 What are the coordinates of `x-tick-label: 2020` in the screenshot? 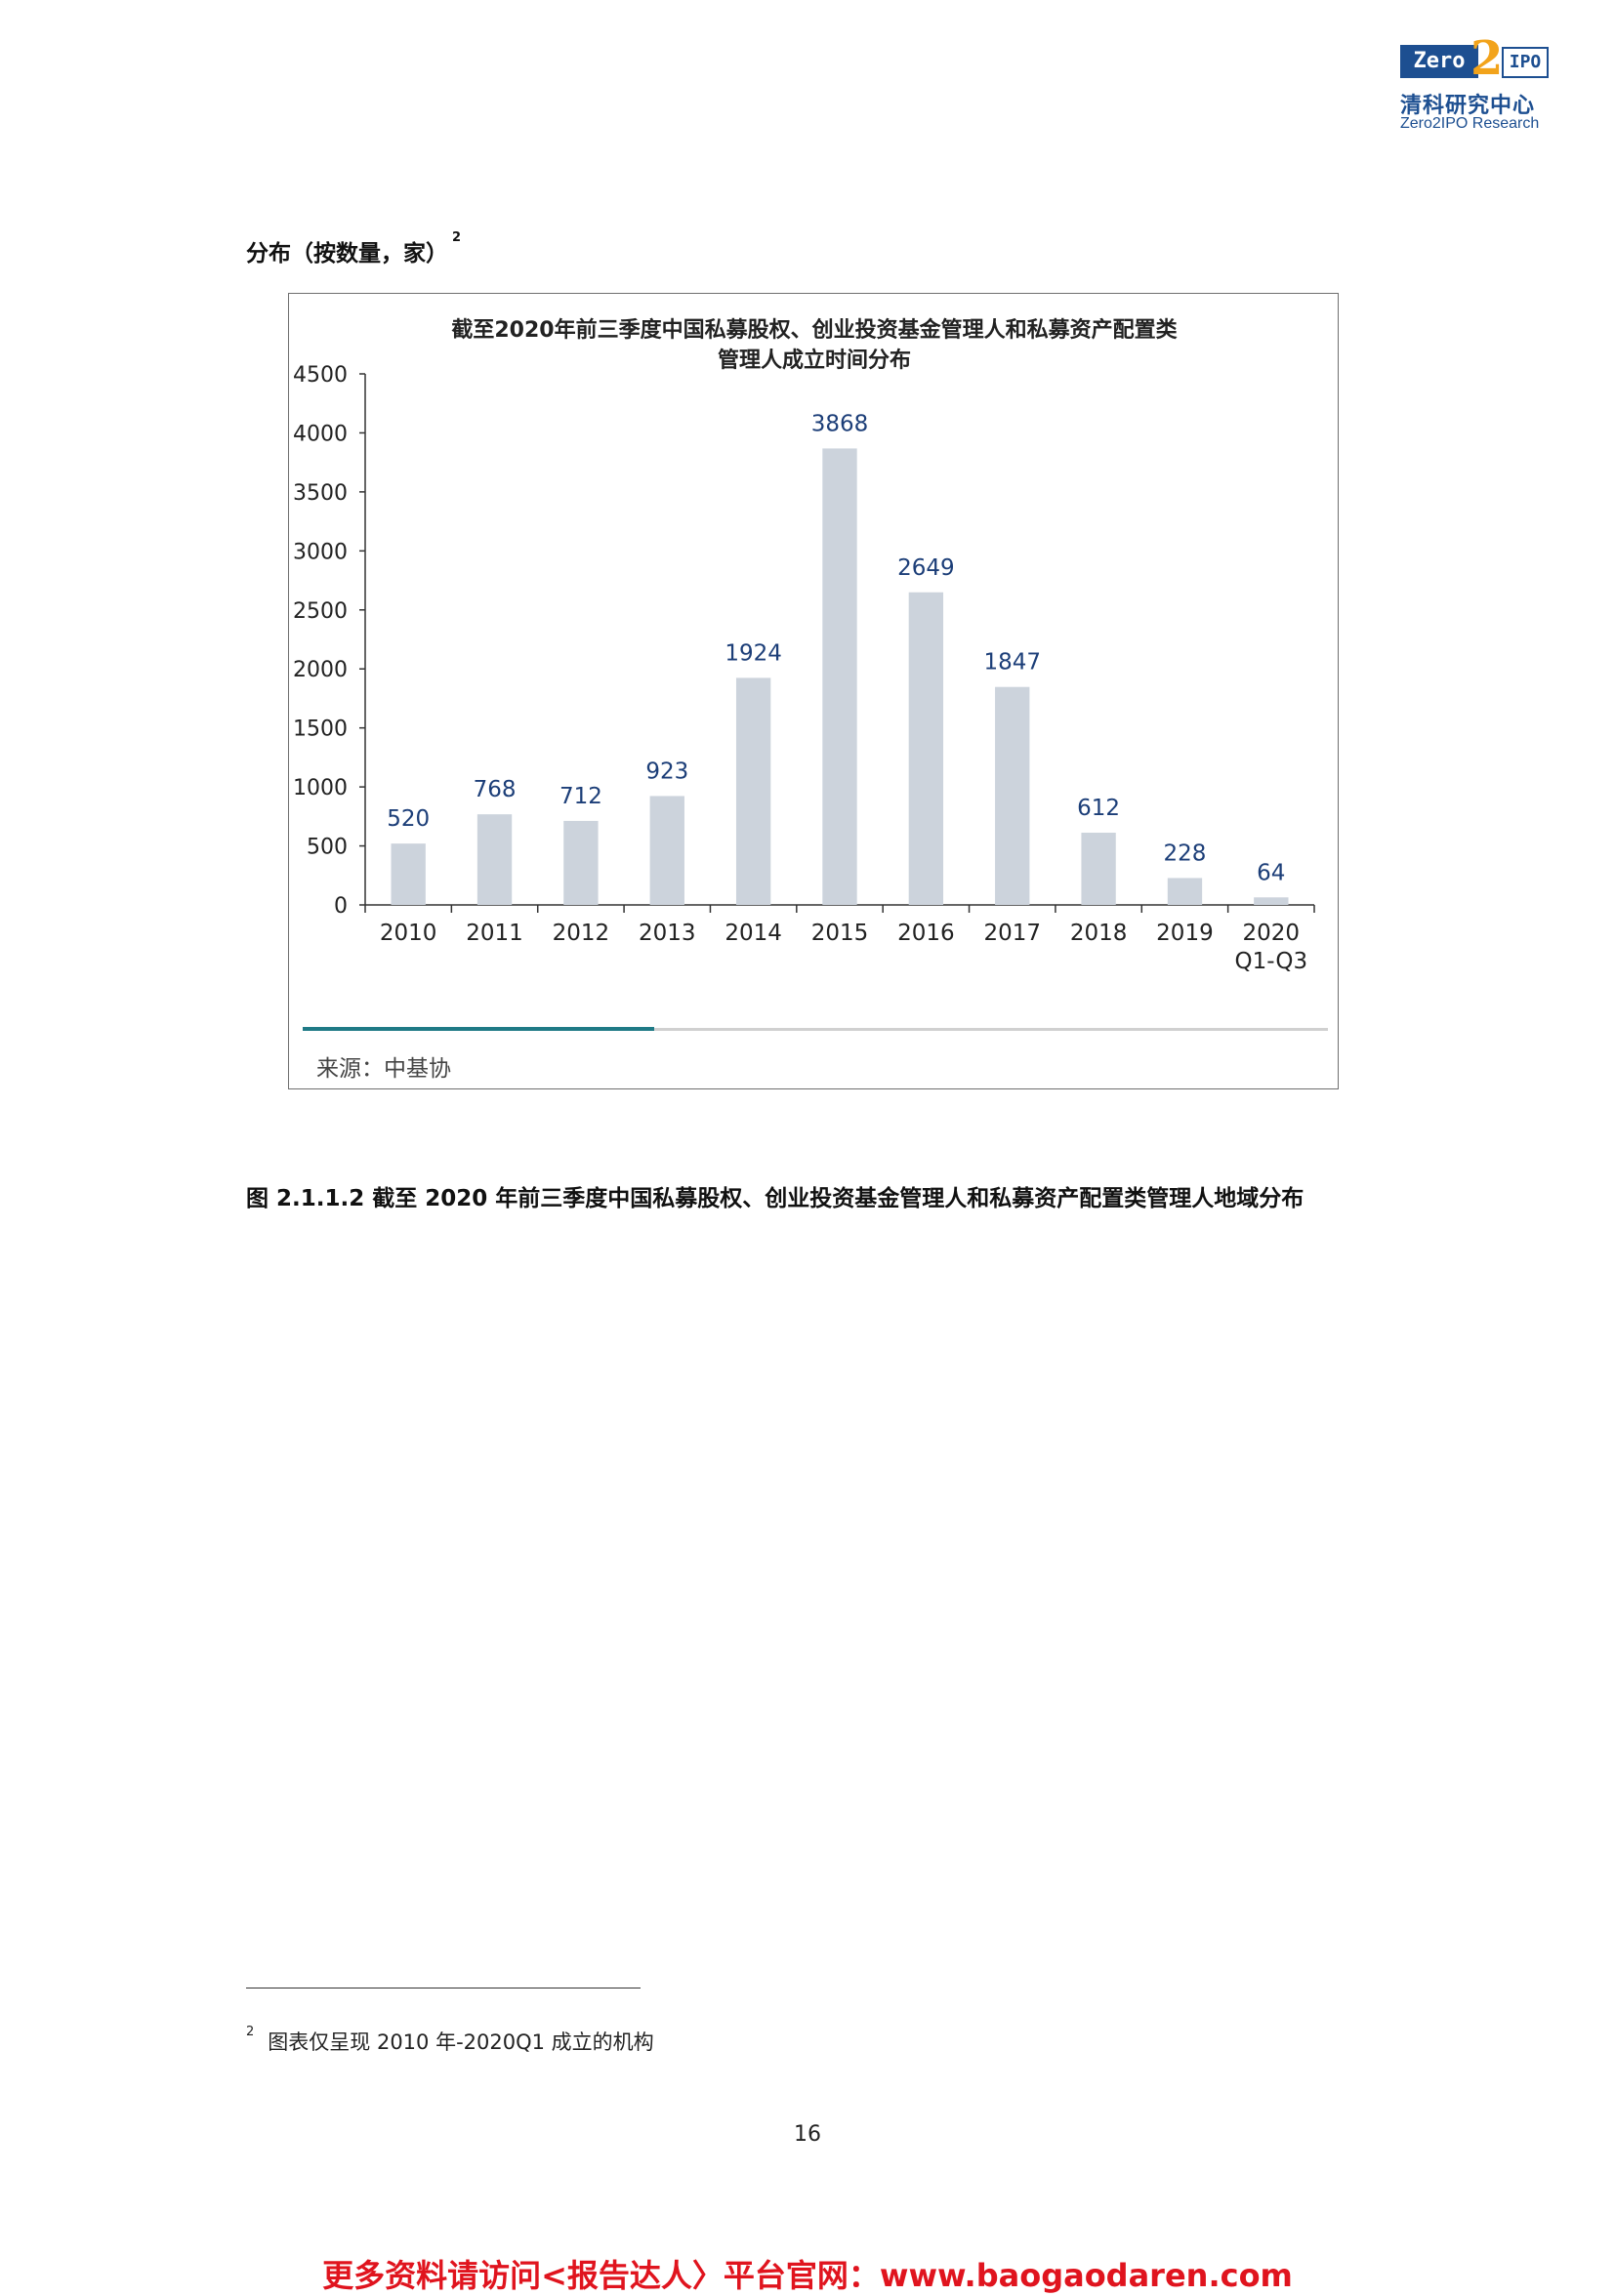 It's located at (1272, 933).